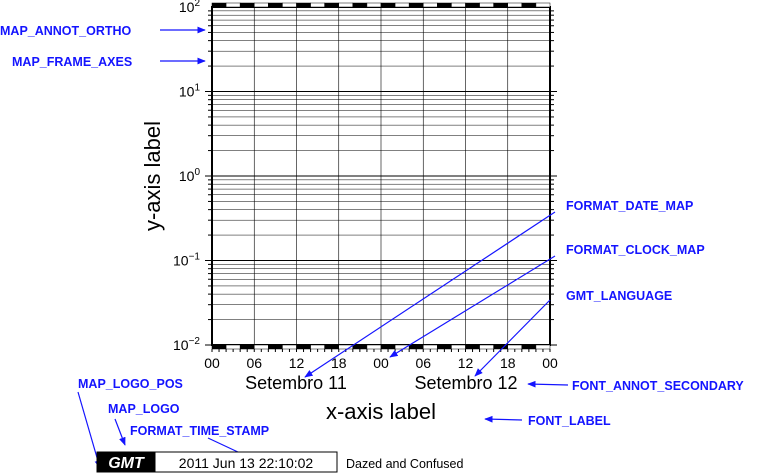  Describe the element at coordinates (144, 409) in the screenshot. I see `annotation: MAP_LOGO` at that location.